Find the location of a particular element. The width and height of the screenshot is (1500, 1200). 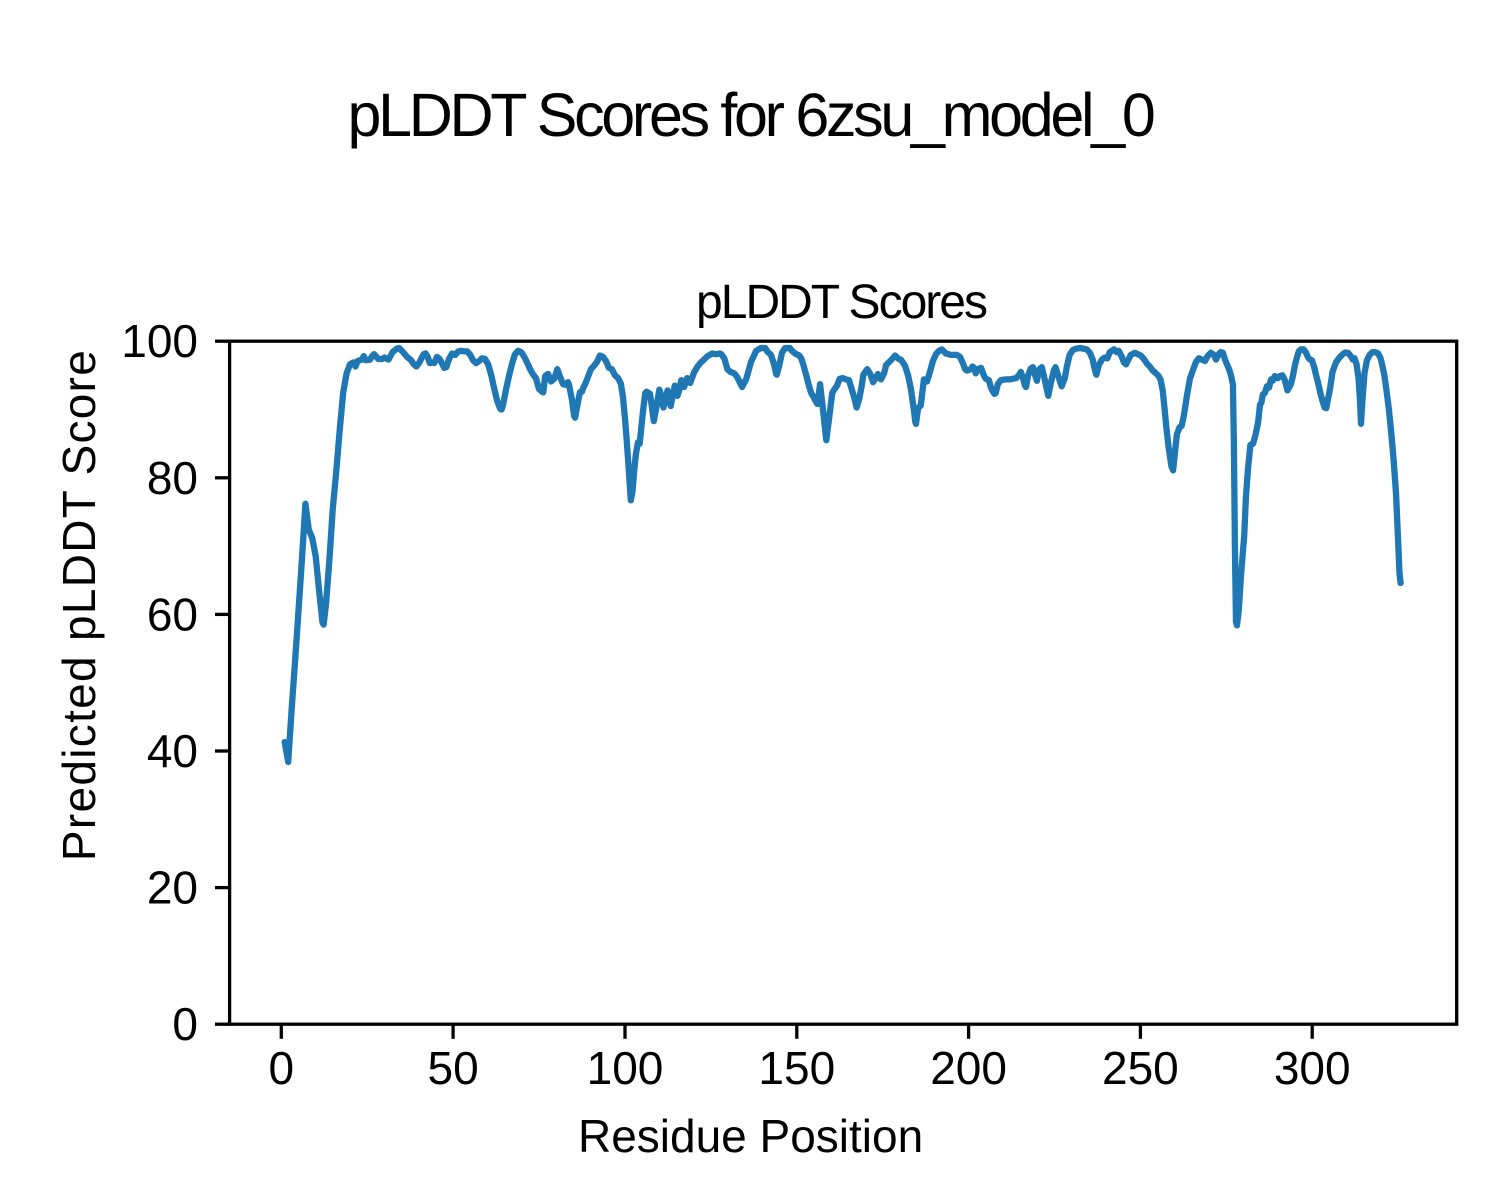

svg-text: 50 is located at coordinates (453, 1068).